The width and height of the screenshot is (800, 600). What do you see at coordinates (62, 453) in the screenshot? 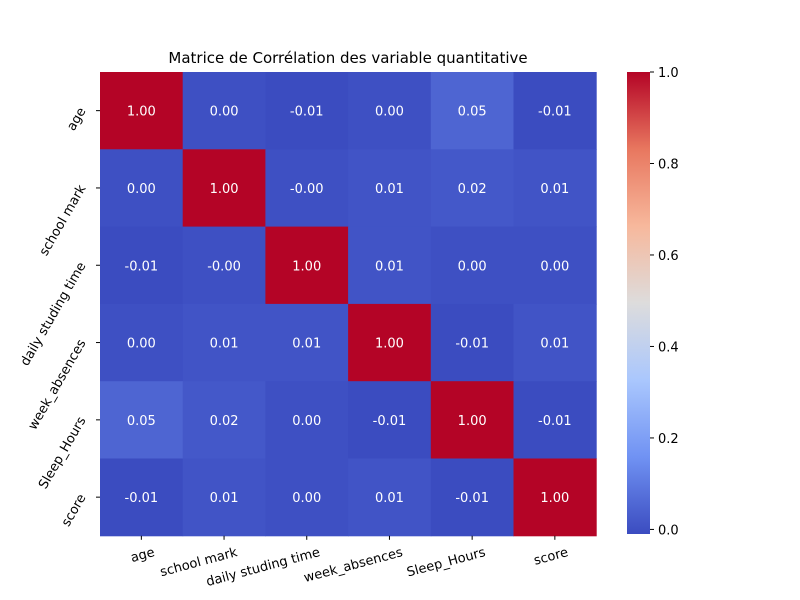
I see `y-tick-label: Sleep_Hours` at bounding box center [62, 453].